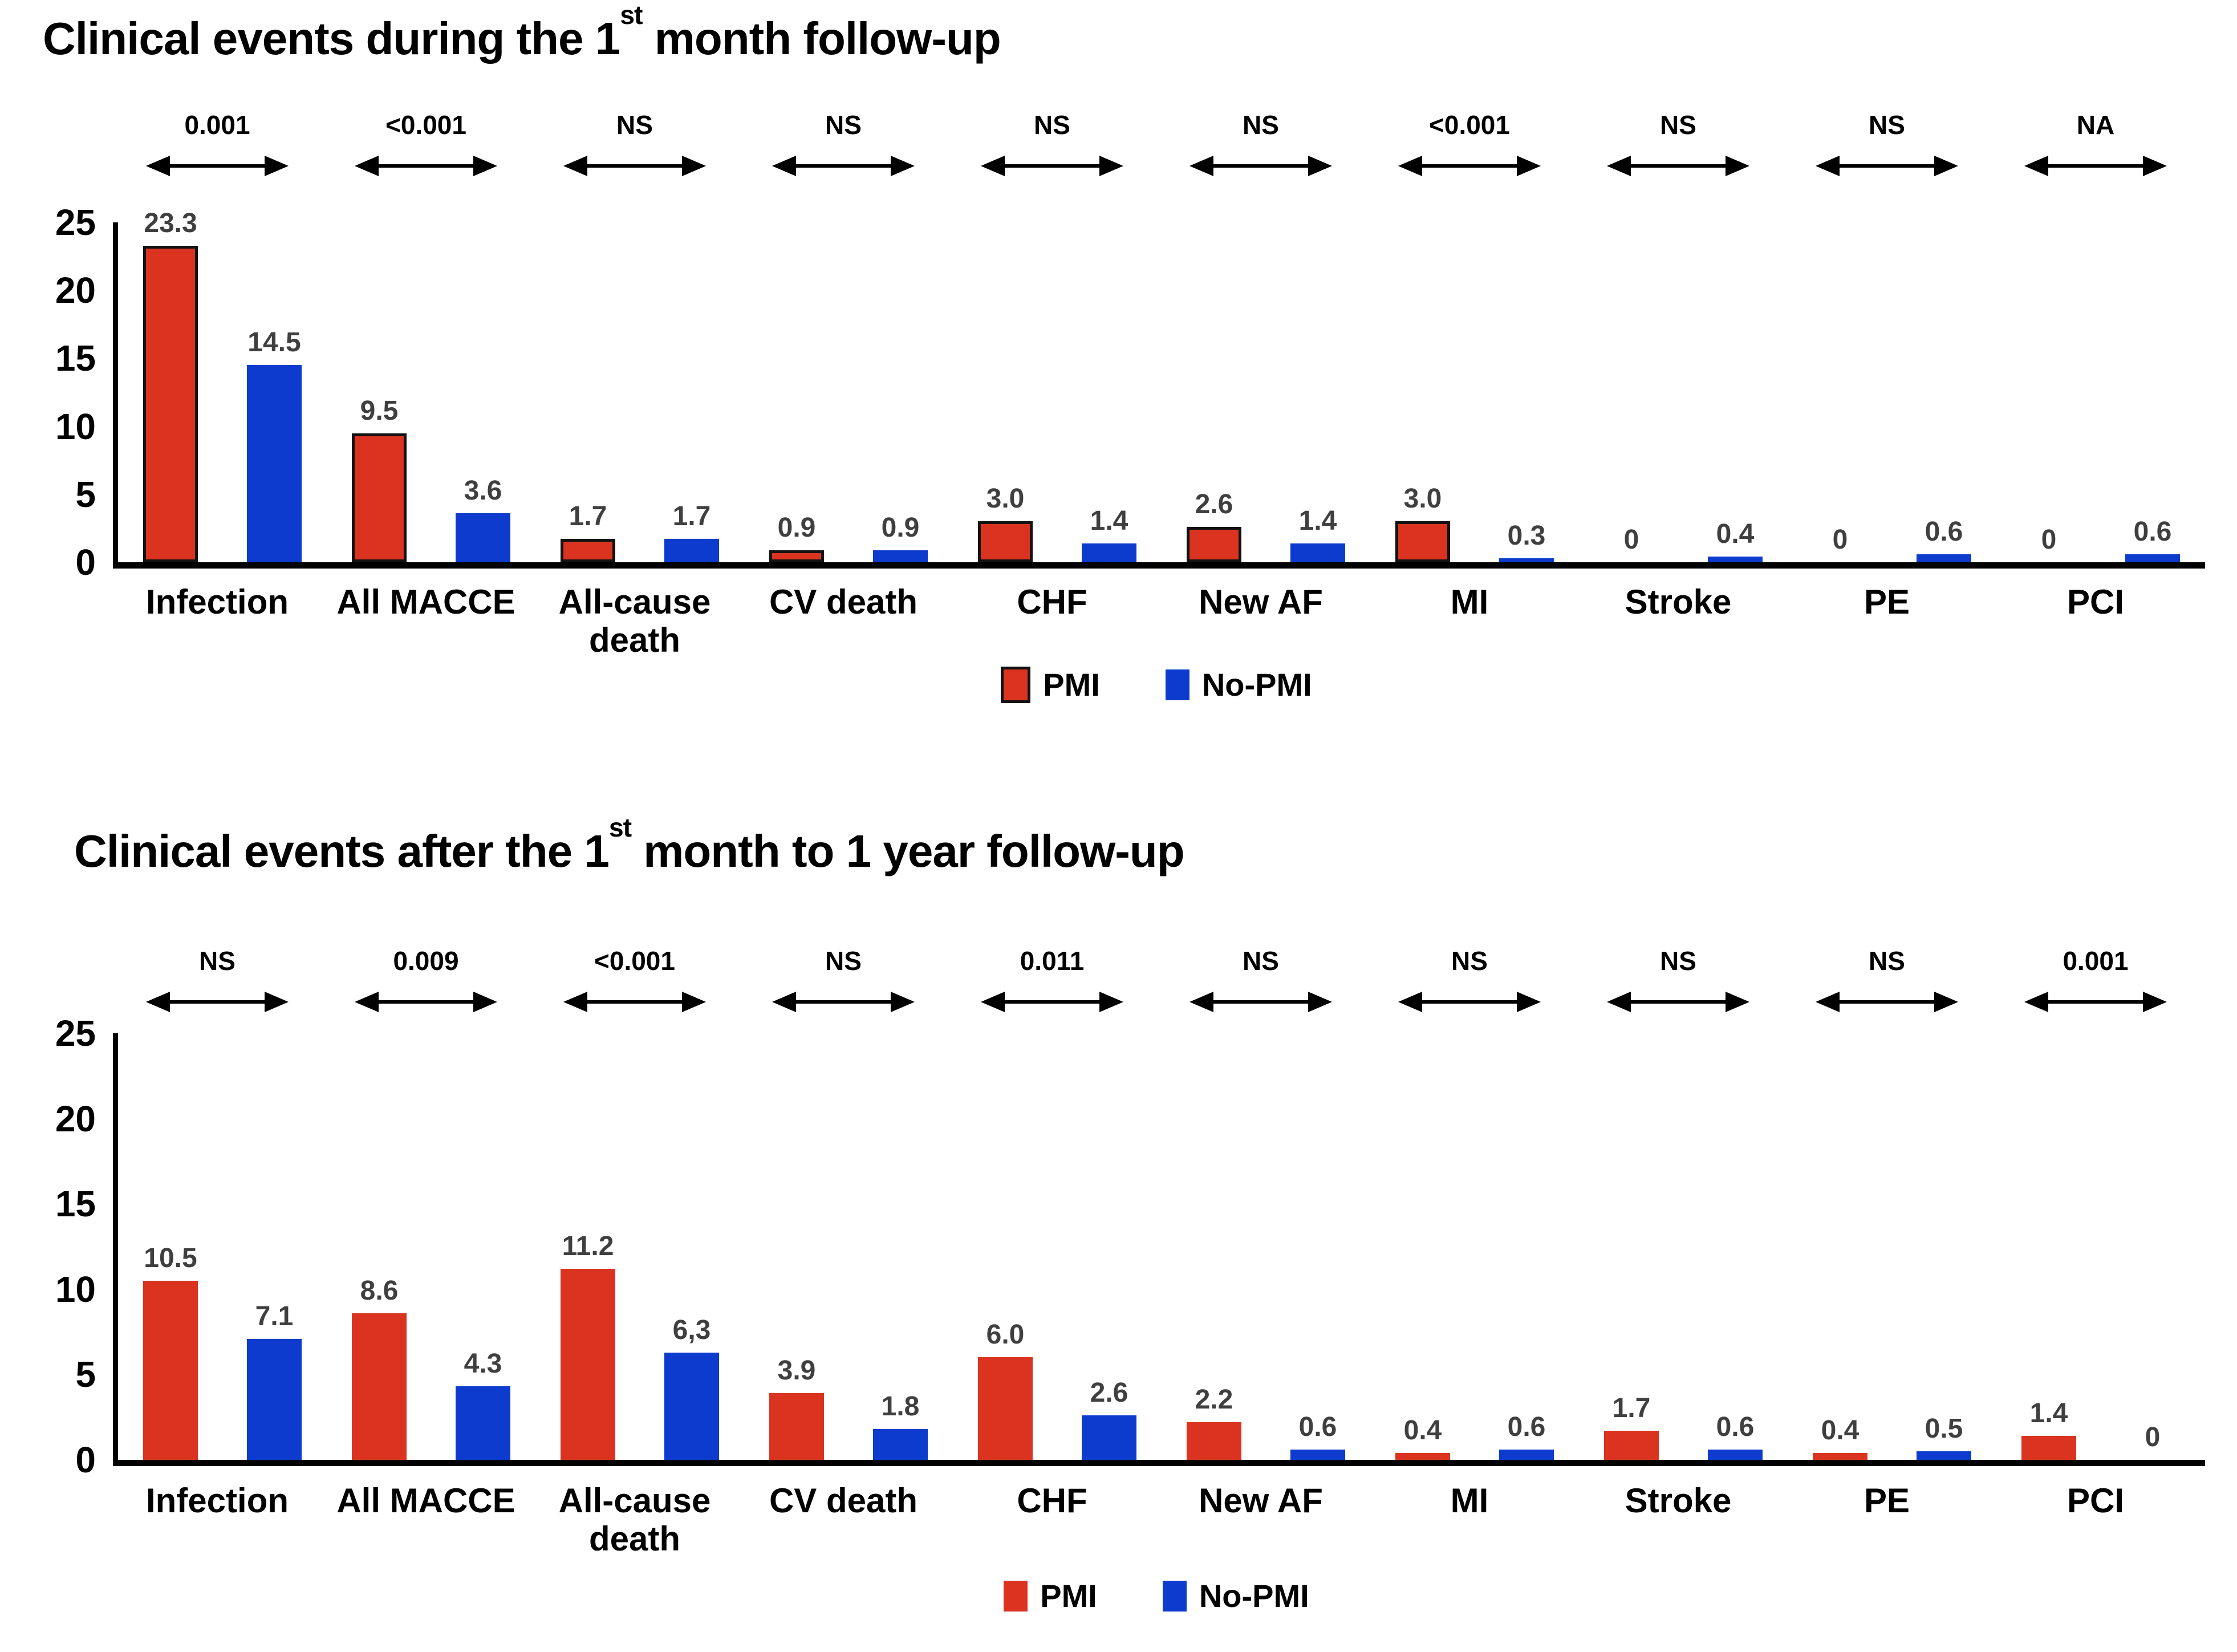 This screenshot has height=1652, width=2237. I want to click on p-value-label: 0.009, so click(426, 961).